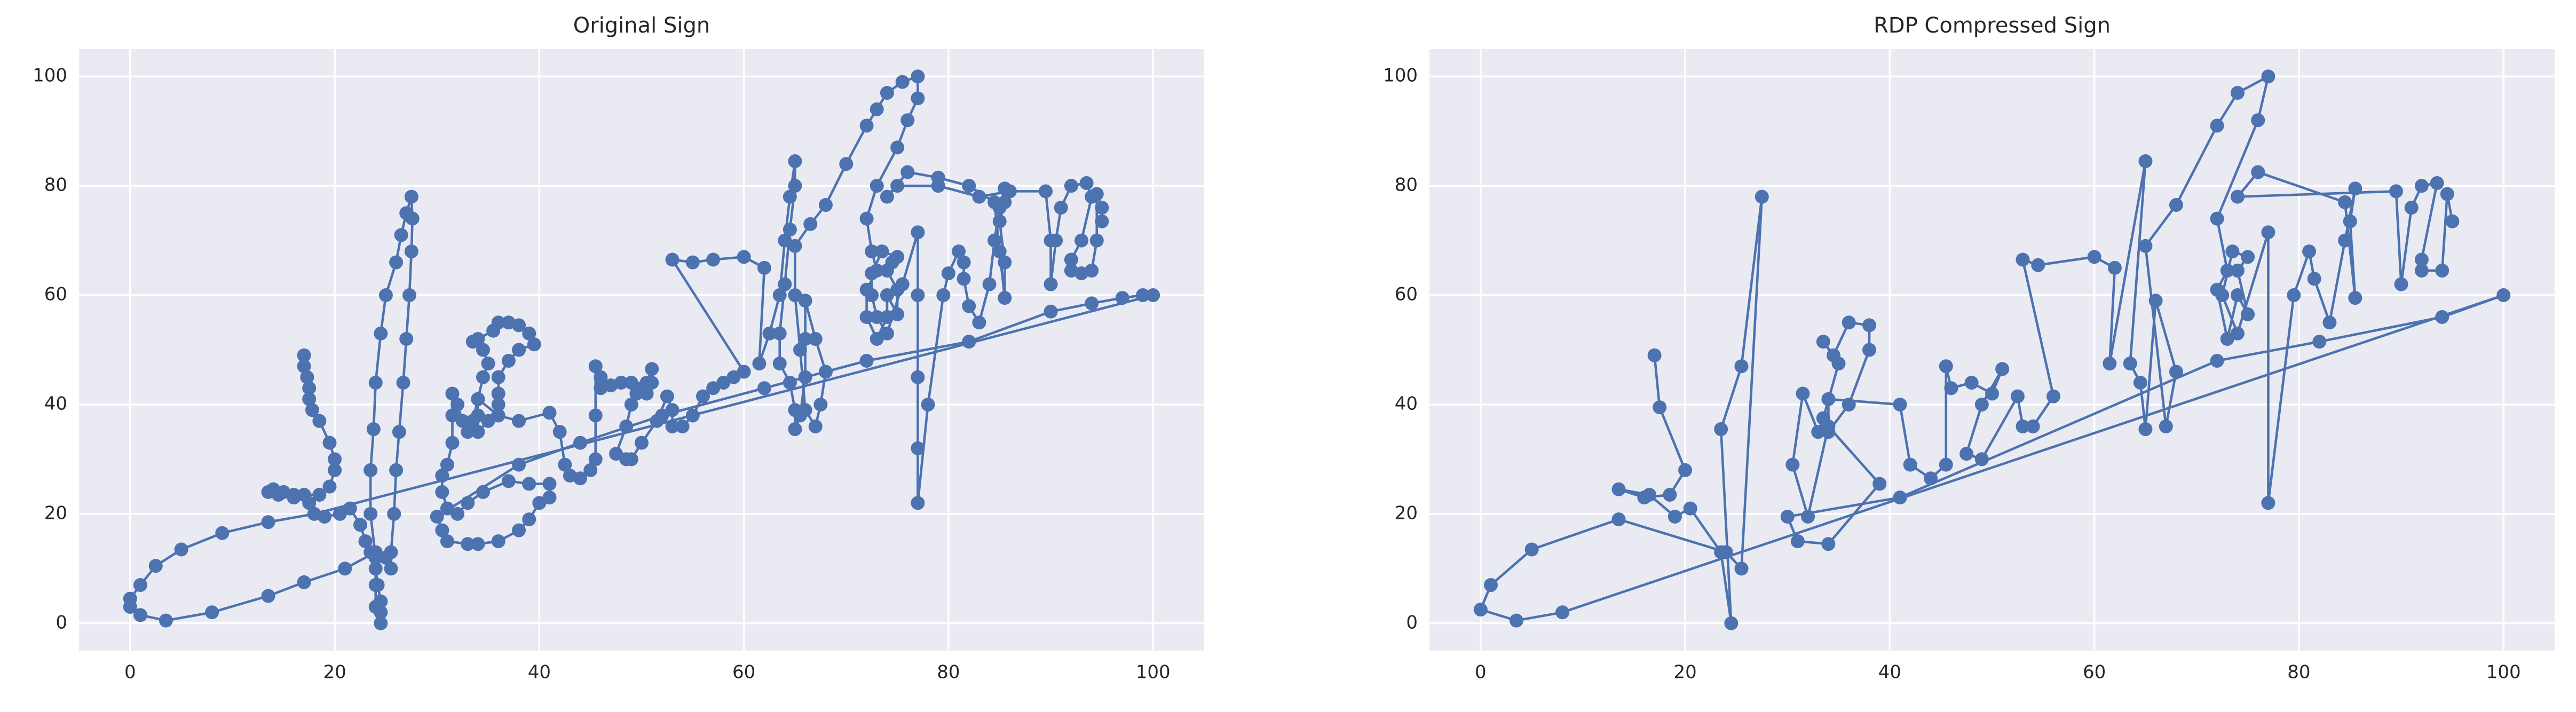 The height and width of the screenshot is (712, 2576). I want to click on x-tick-label: 40, so click(539, 672).